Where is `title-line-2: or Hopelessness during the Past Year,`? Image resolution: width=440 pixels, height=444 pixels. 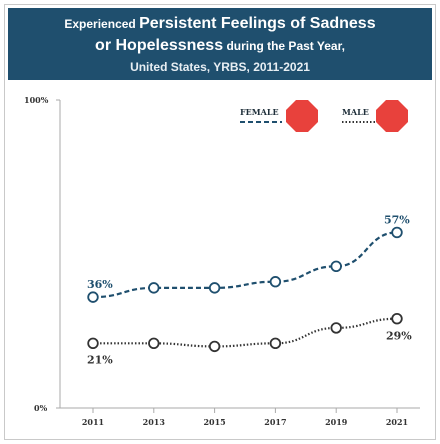
title-line-2: or Hopelessness during the Past Year, is located at coordinates (220, 46).